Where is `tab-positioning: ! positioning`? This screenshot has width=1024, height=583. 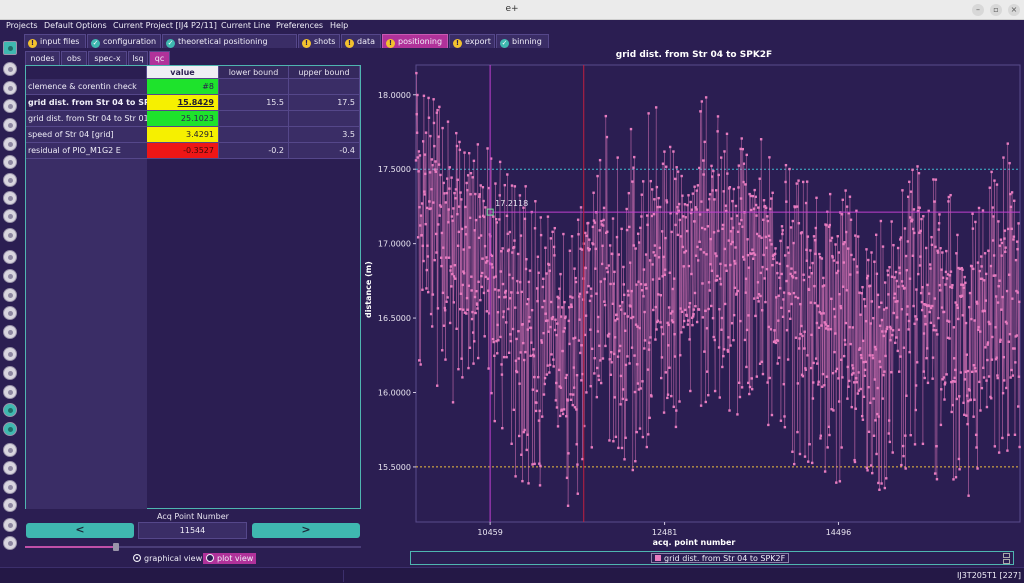
tab-positioning: ! positioning is located at coordinates (415, 41).